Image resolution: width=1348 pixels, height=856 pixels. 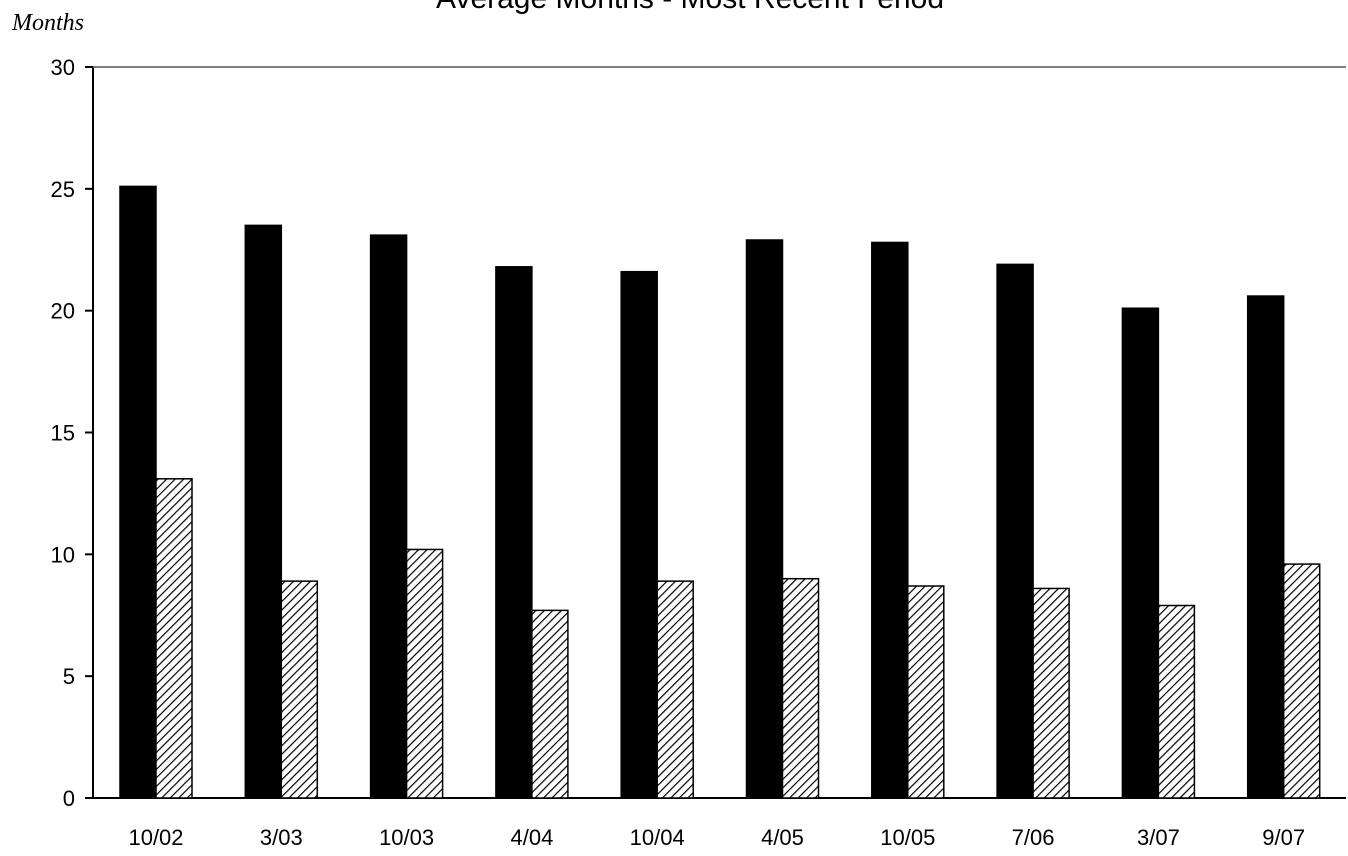 What do you see at coordinates (63, 433) in the screenshot?
I see `y-tick-label: 15` at bounding box center [63, 433].